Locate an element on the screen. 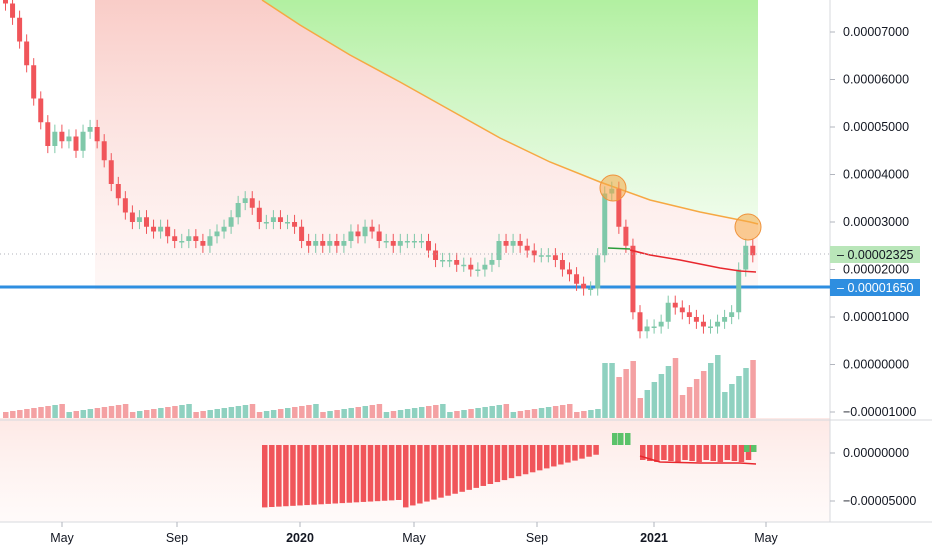 This screenshot has height=550, width=932. oscillator-tick-label: 0.00000000 is located at coordinates (876, 453).